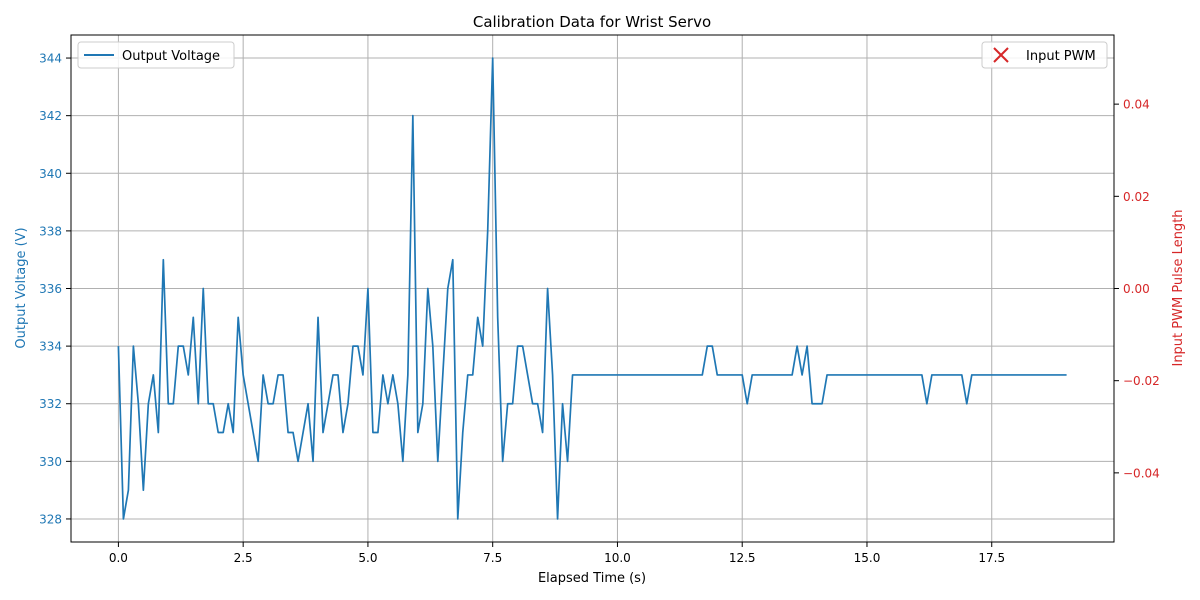 This screenshot has height=600, width=1200. Describe the element at coordinates (50, 462) in the screenshot. I see `y-tick-label: 330` at that location.